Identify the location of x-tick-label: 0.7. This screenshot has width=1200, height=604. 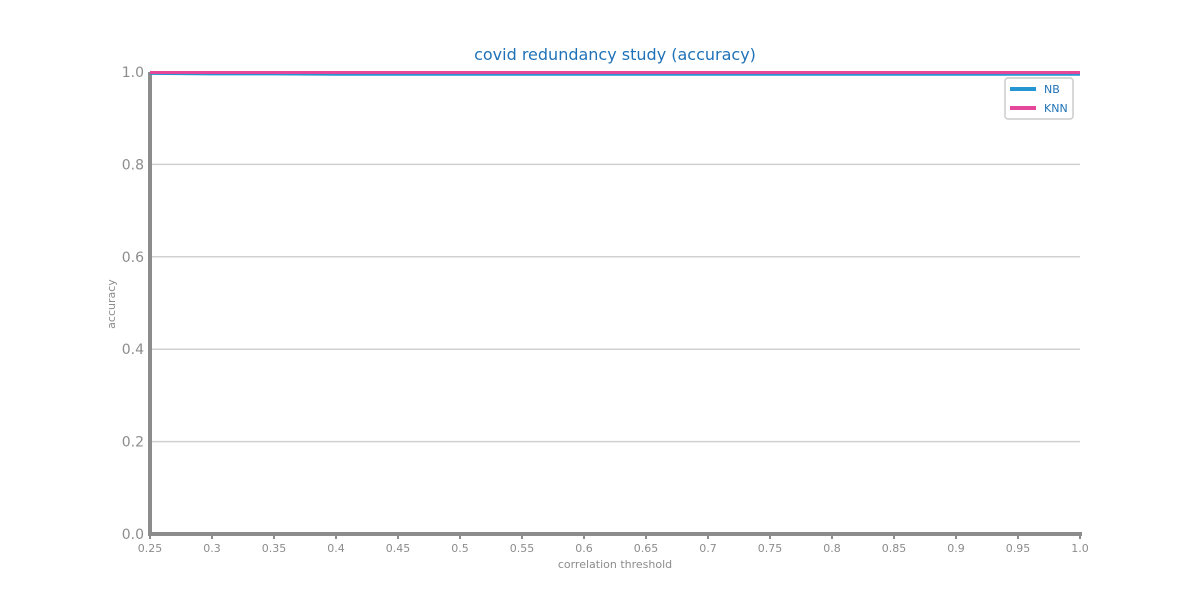
(708, 548).